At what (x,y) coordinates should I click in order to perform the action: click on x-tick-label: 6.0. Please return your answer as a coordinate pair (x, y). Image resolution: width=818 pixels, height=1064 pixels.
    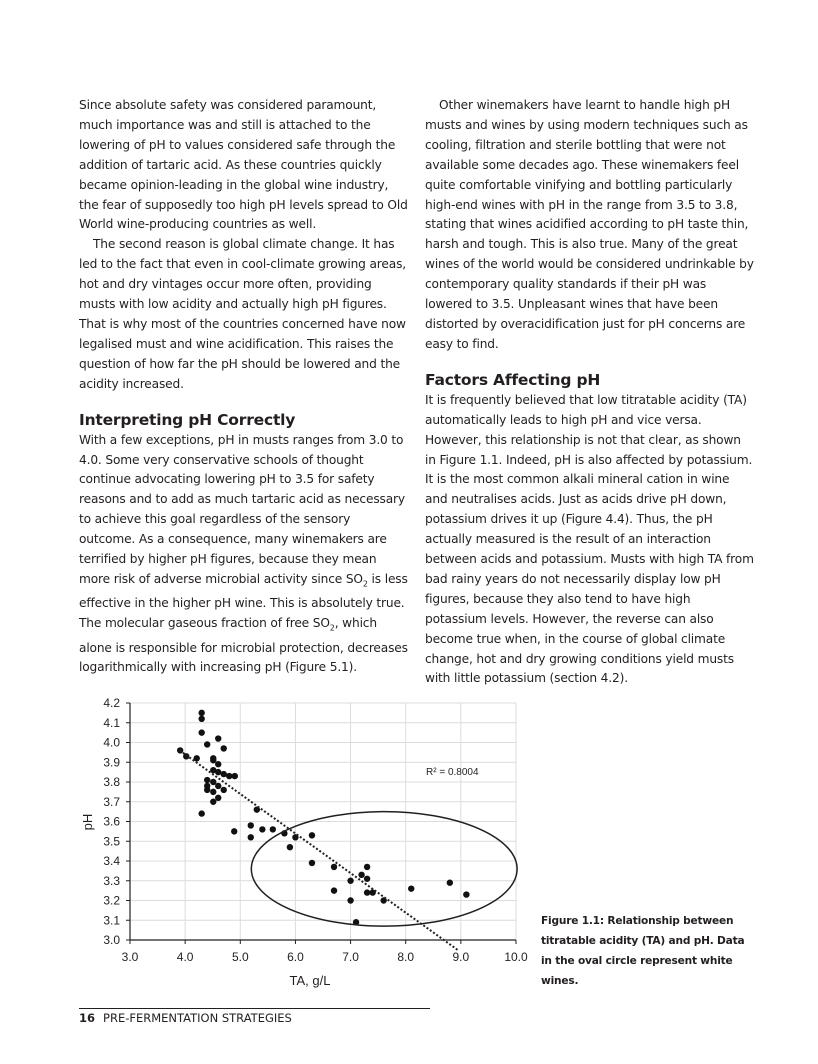
    Looking at the image, I should click on (295, 957).